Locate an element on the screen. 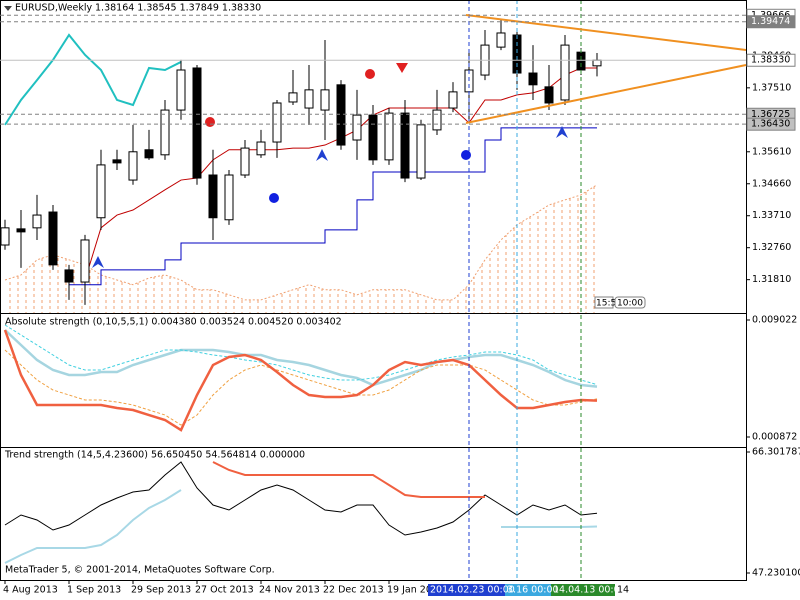  level-label: 1.36430 is located at coordinates (770, 124).